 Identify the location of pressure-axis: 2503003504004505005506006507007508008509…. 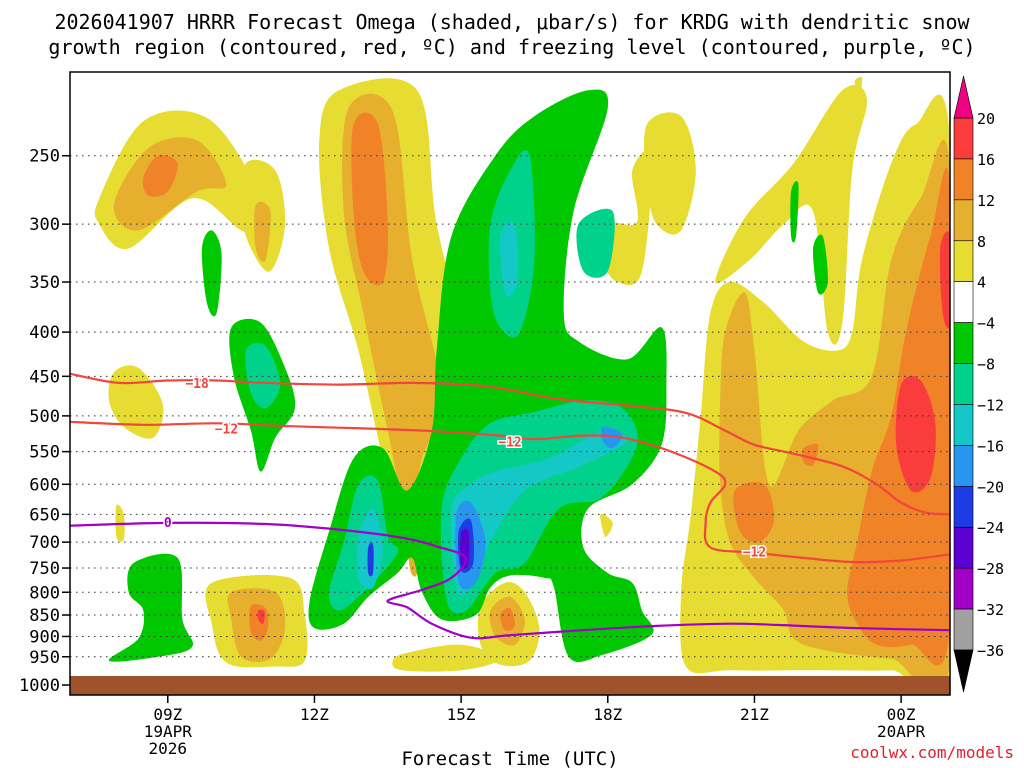
(44, 421).